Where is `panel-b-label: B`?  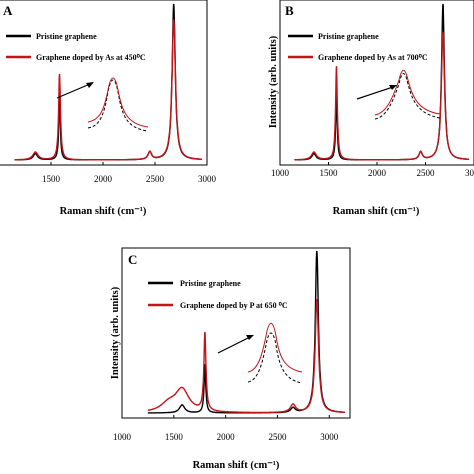 panel-b-label: B is located at coordinates (289, 10).